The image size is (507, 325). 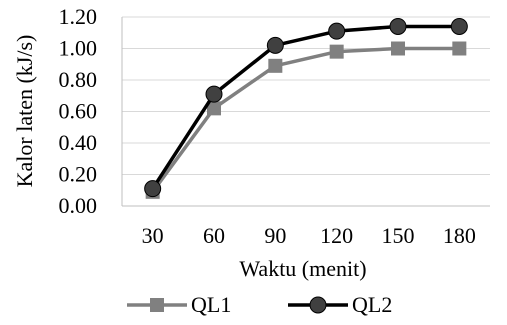 I want to click on x-tick-label: 30, so click(x=153, y=235).